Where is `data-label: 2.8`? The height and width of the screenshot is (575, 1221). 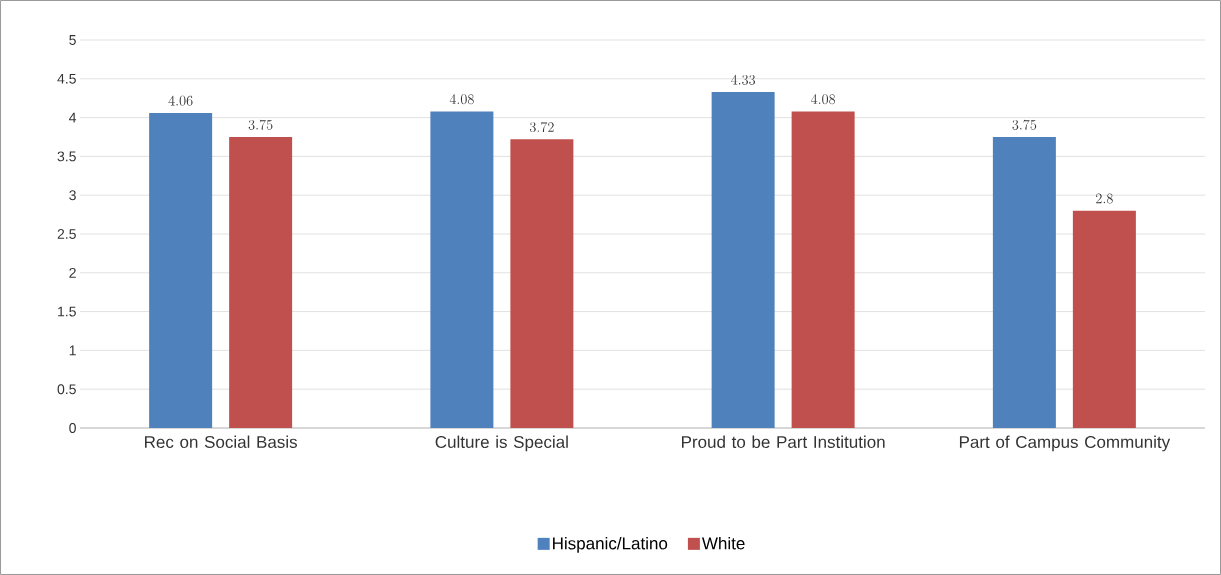
data-label: 2.8 is located at coordinates (1104, 198).